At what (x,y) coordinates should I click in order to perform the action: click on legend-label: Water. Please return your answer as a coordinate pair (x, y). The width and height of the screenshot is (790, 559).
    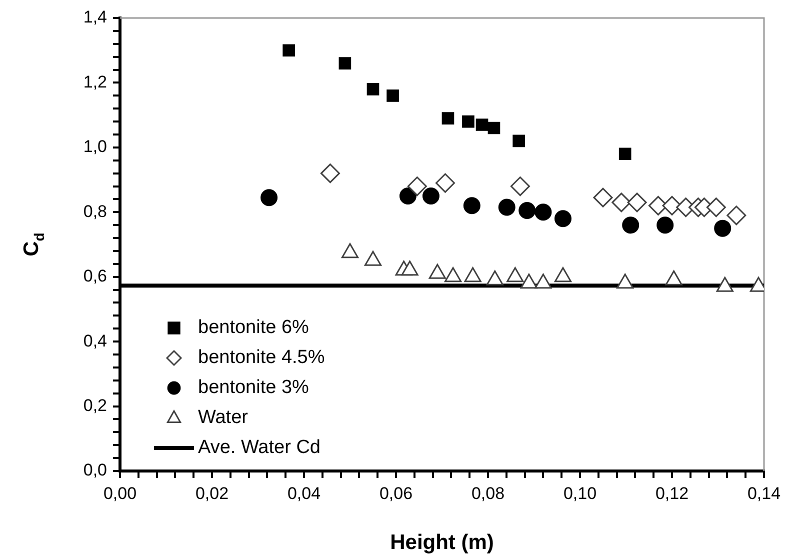
    Looking at the image, I should click on (223, 417).